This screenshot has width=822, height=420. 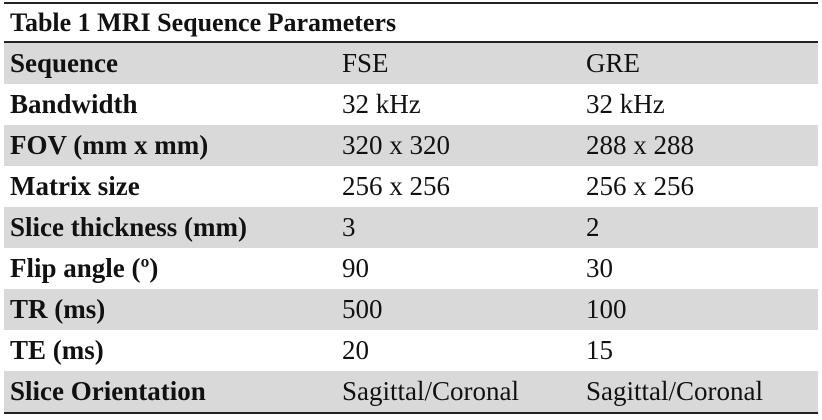 I want to click on cell: 100, so click(x=699, y=309).